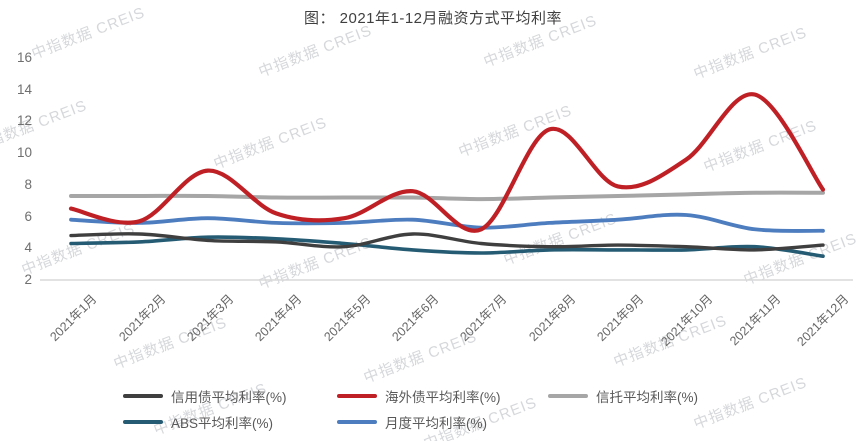 Image resolution: width=866 pixels, height=441 pixels. Describe the element at coordinates (143, 396) in the screenshot. I see `legend-line-swatch-credit-bond` at that location.